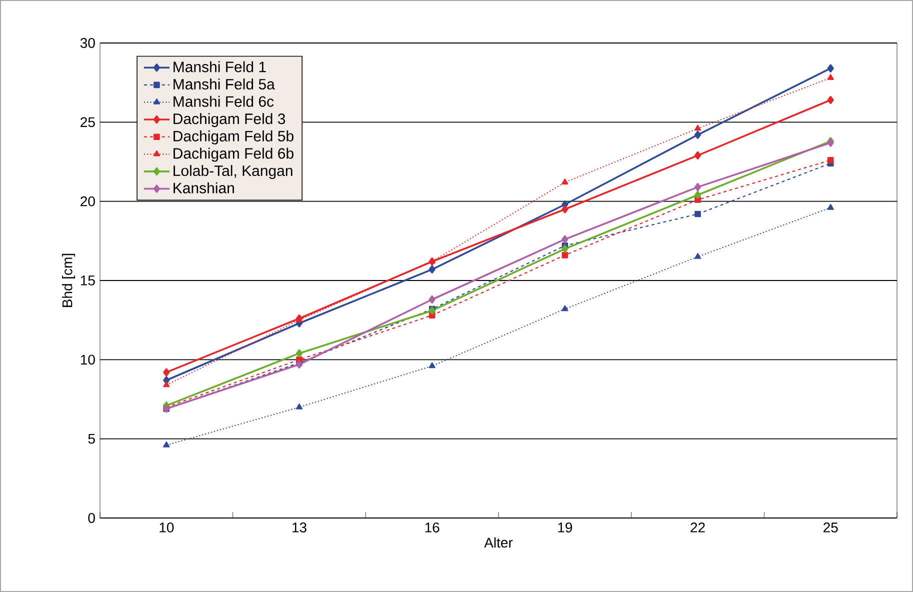 This screenshot has height=592, width=913. I want to click on legend-label: Dachigam Feld 3, so click(230, 120).